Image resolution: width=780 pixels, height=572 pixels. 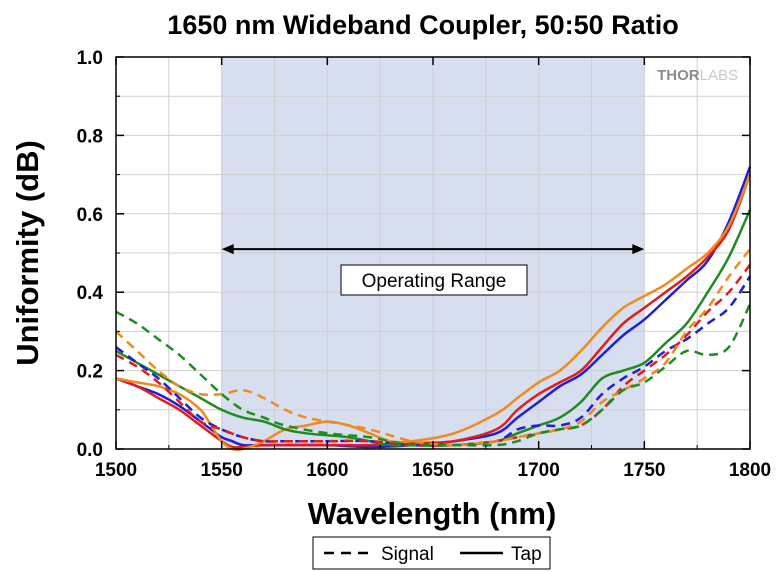 I want to click on chart-title: 1650 nm Wideband Coupler, 50:50 Ratio, so click(x=422, y=25).